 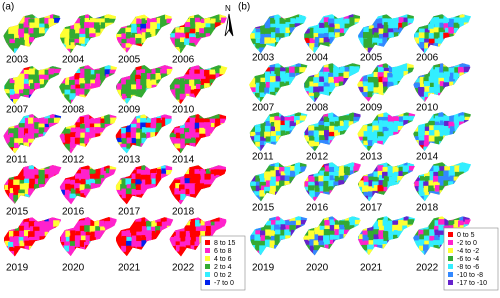 What do you see at coordinates (17, 110) in the screenshot?
I see `year-label: 2007` at bounding box center [17, 110].